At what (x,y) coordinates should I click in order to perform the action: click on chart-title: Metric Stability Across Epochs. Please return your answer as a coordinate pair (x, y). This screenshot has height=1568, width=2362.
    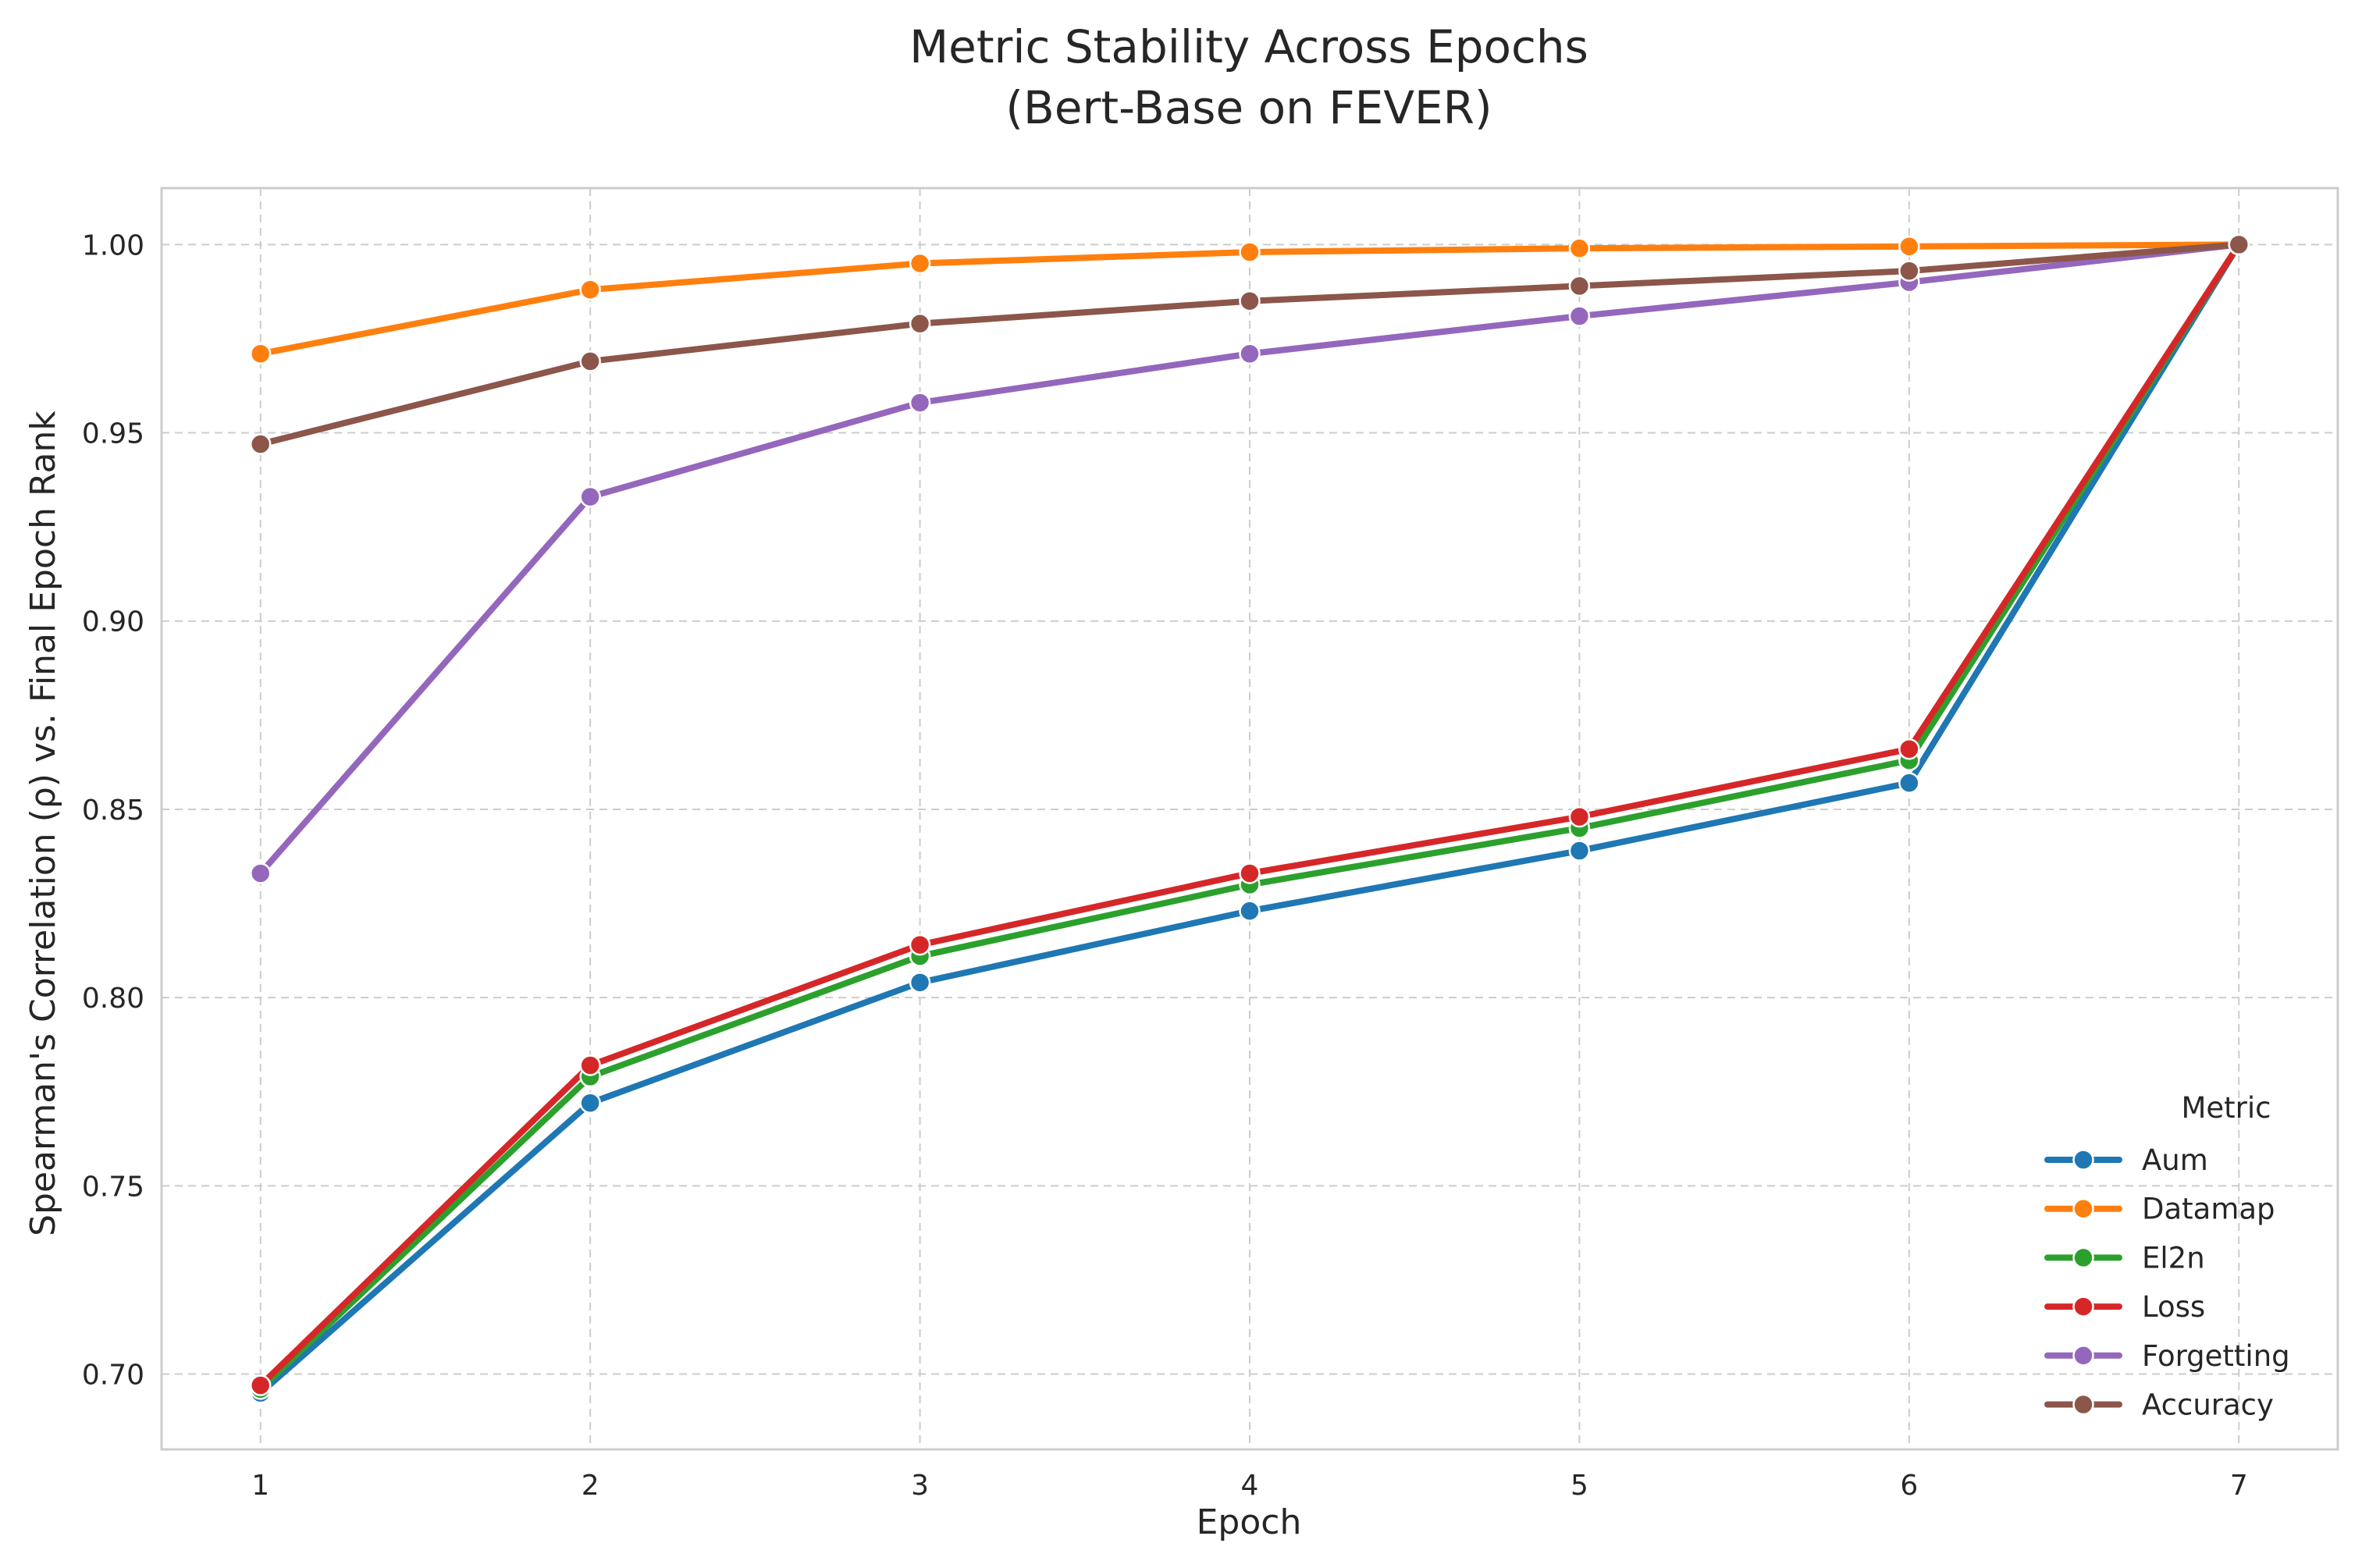
    Looking at the image, I should click on (1248, 46).